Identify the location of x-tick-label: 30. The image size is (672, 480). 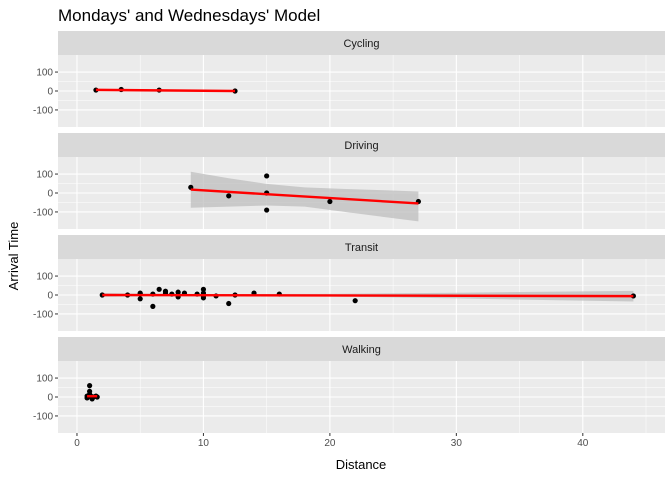
(457, 443).